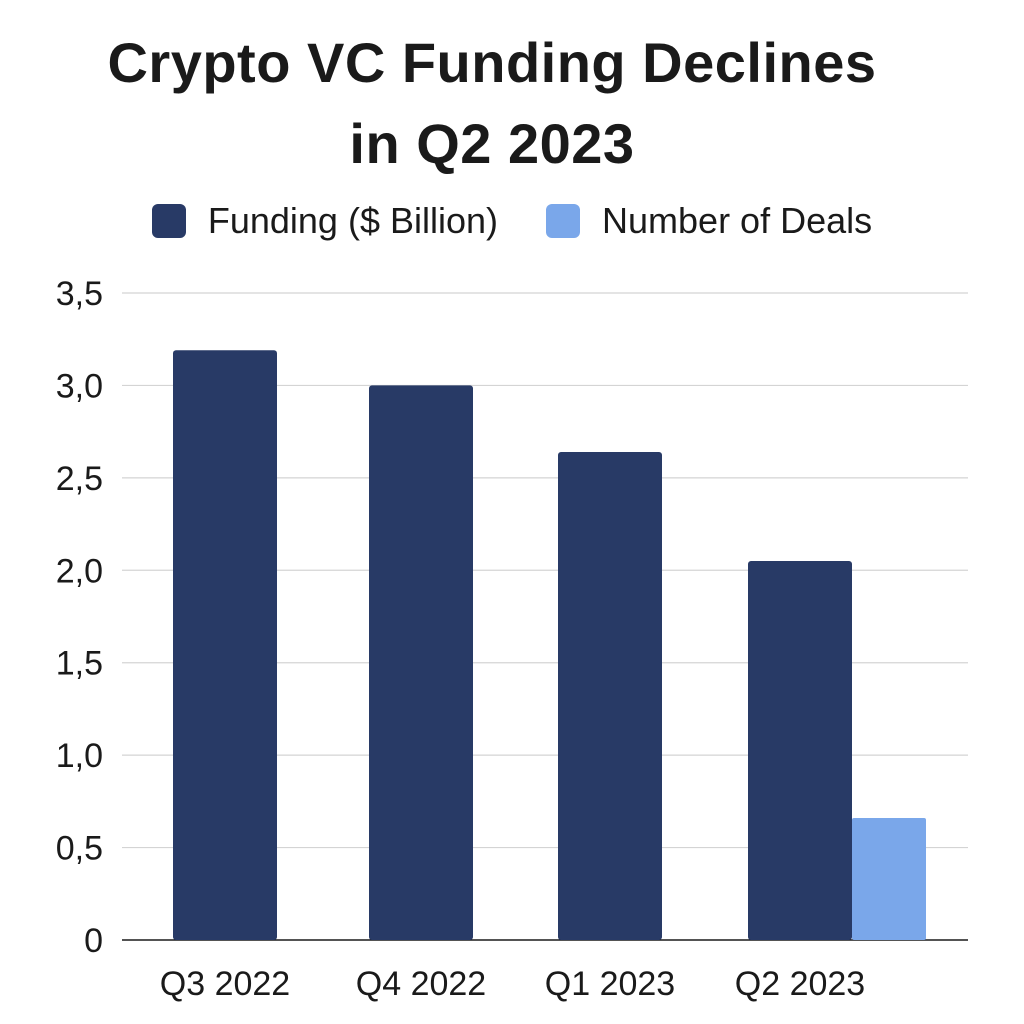  Describe the element at coordinates (492, 62) in the screenshot. I see `chart-title-line-1: Crypto VC Funding Declines` at that location.